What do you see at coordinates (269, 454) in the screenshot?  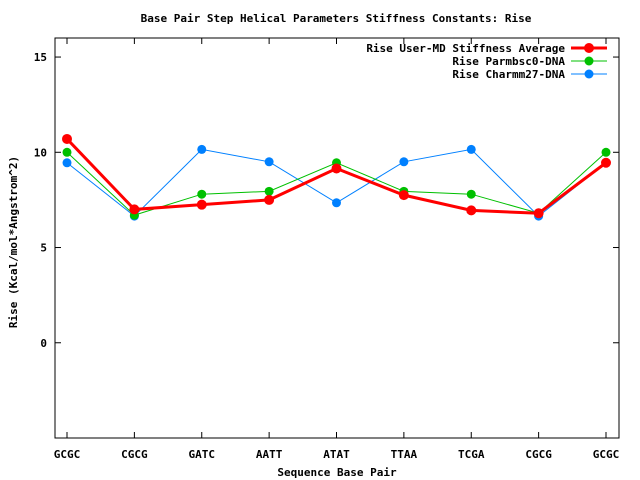 I see `x-tick-label: AATT` at bounding box center [269, 454].